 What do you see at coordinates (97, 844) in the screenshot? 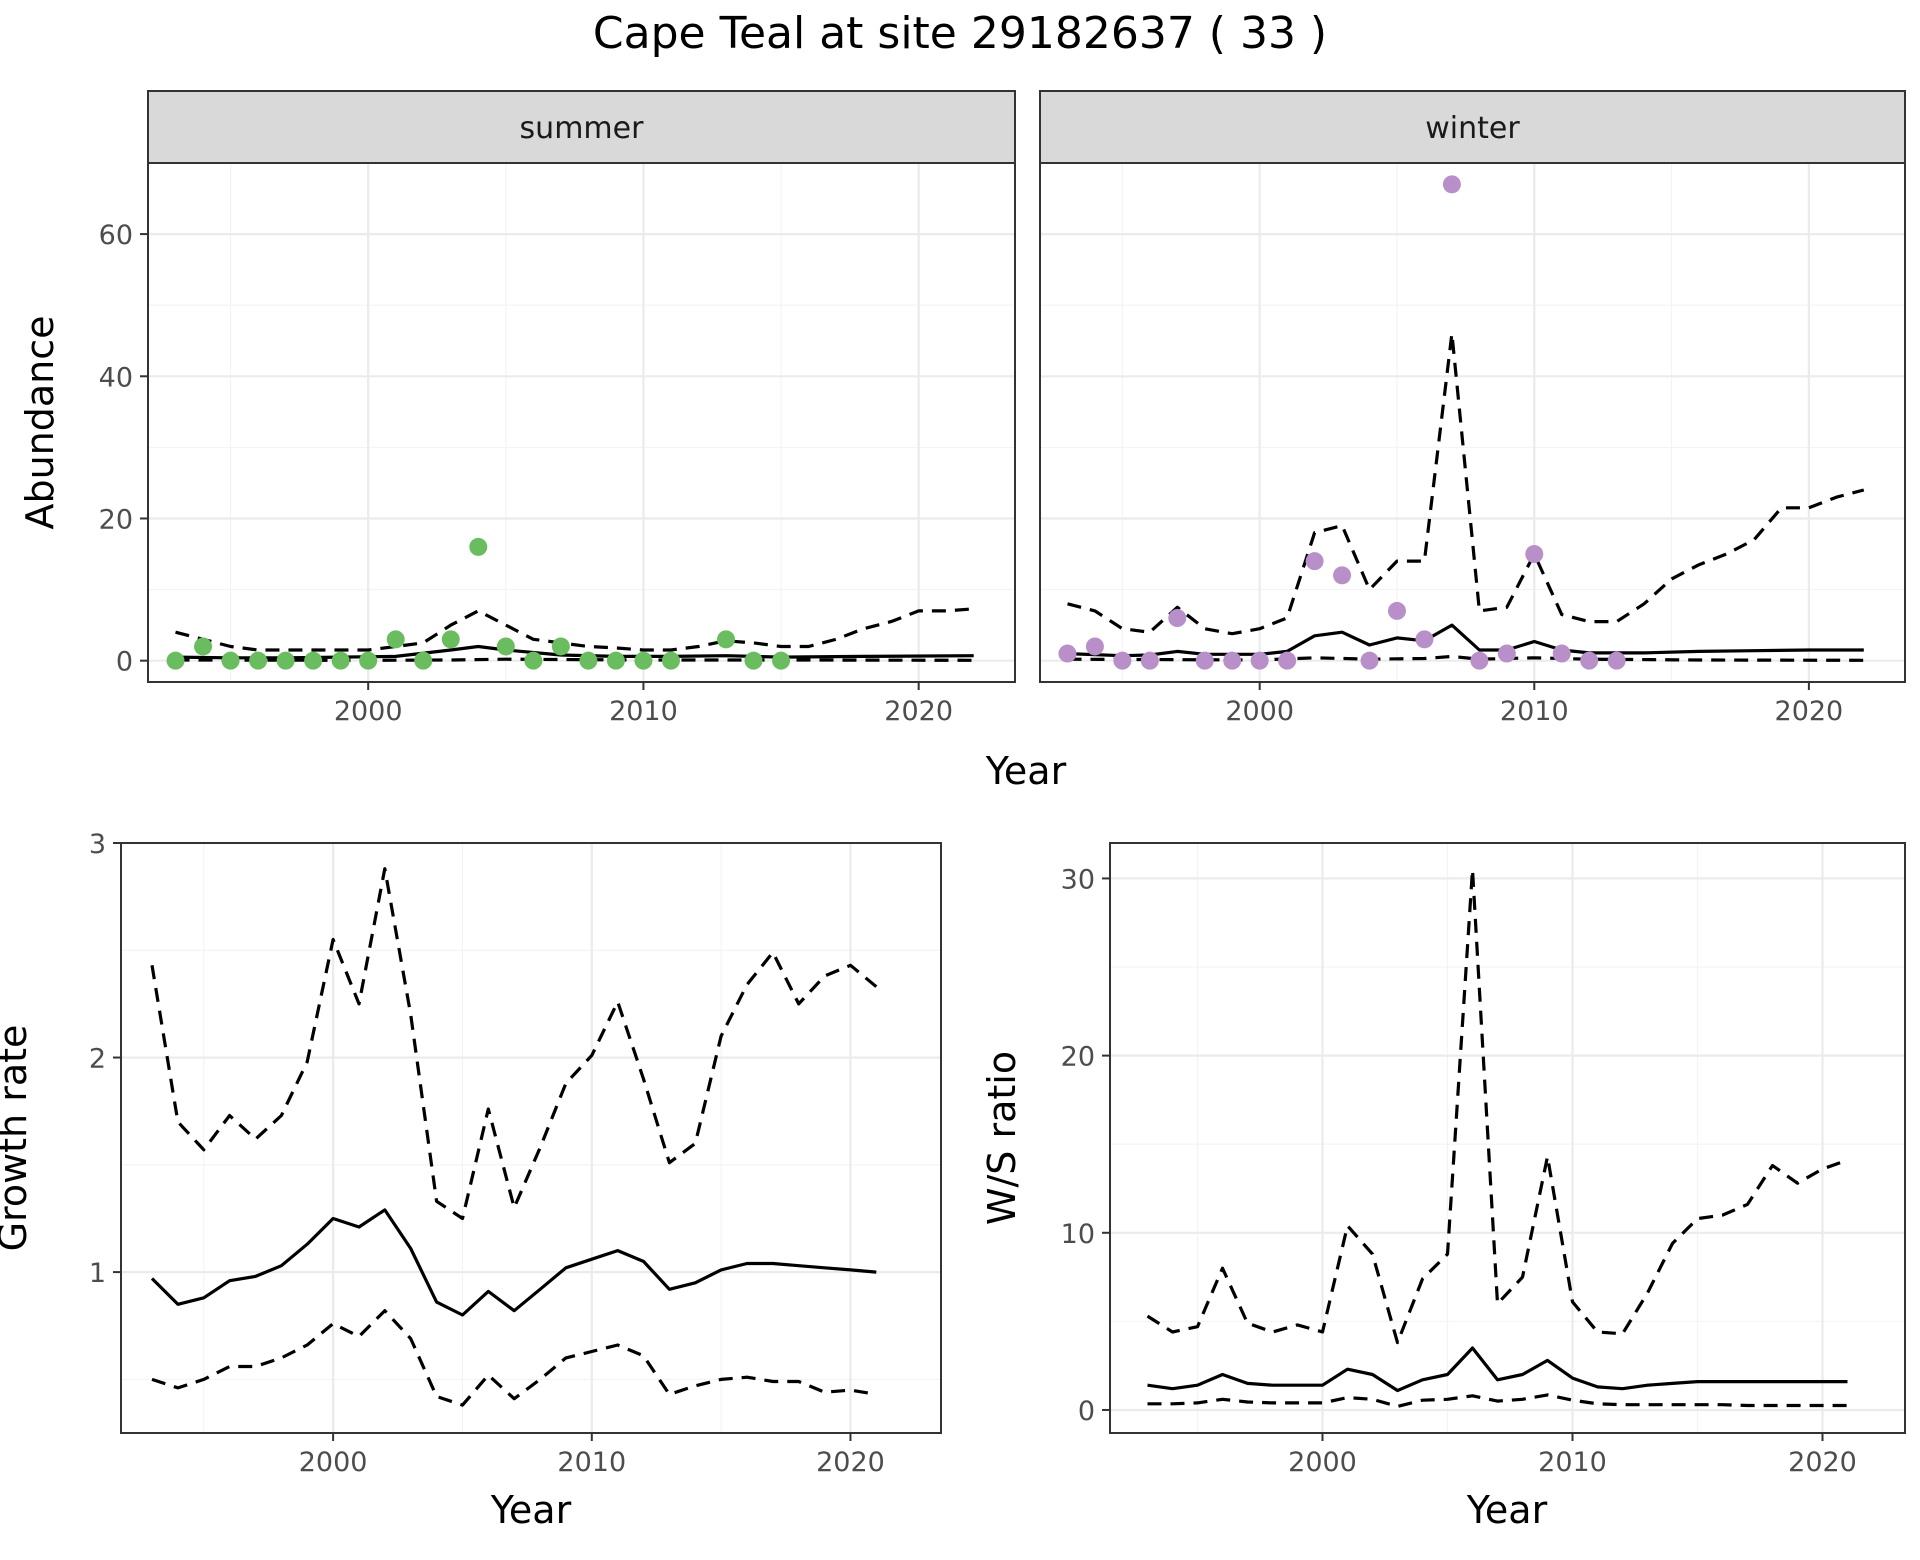
I see `y-tick-label: 3` at bounding box center [97, 844].